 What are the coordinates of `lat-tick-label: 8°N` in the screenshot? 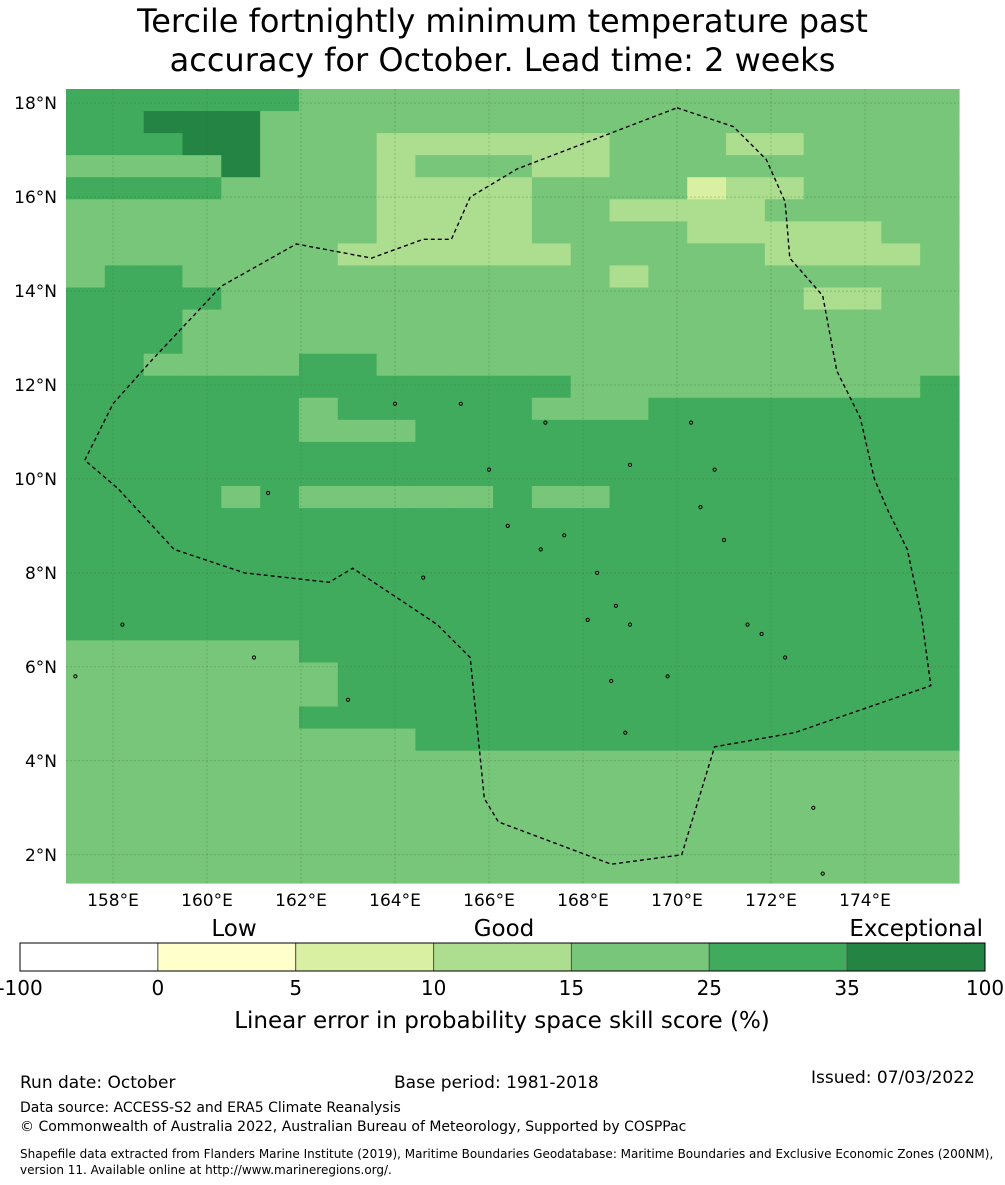 It's located at (41, 574).